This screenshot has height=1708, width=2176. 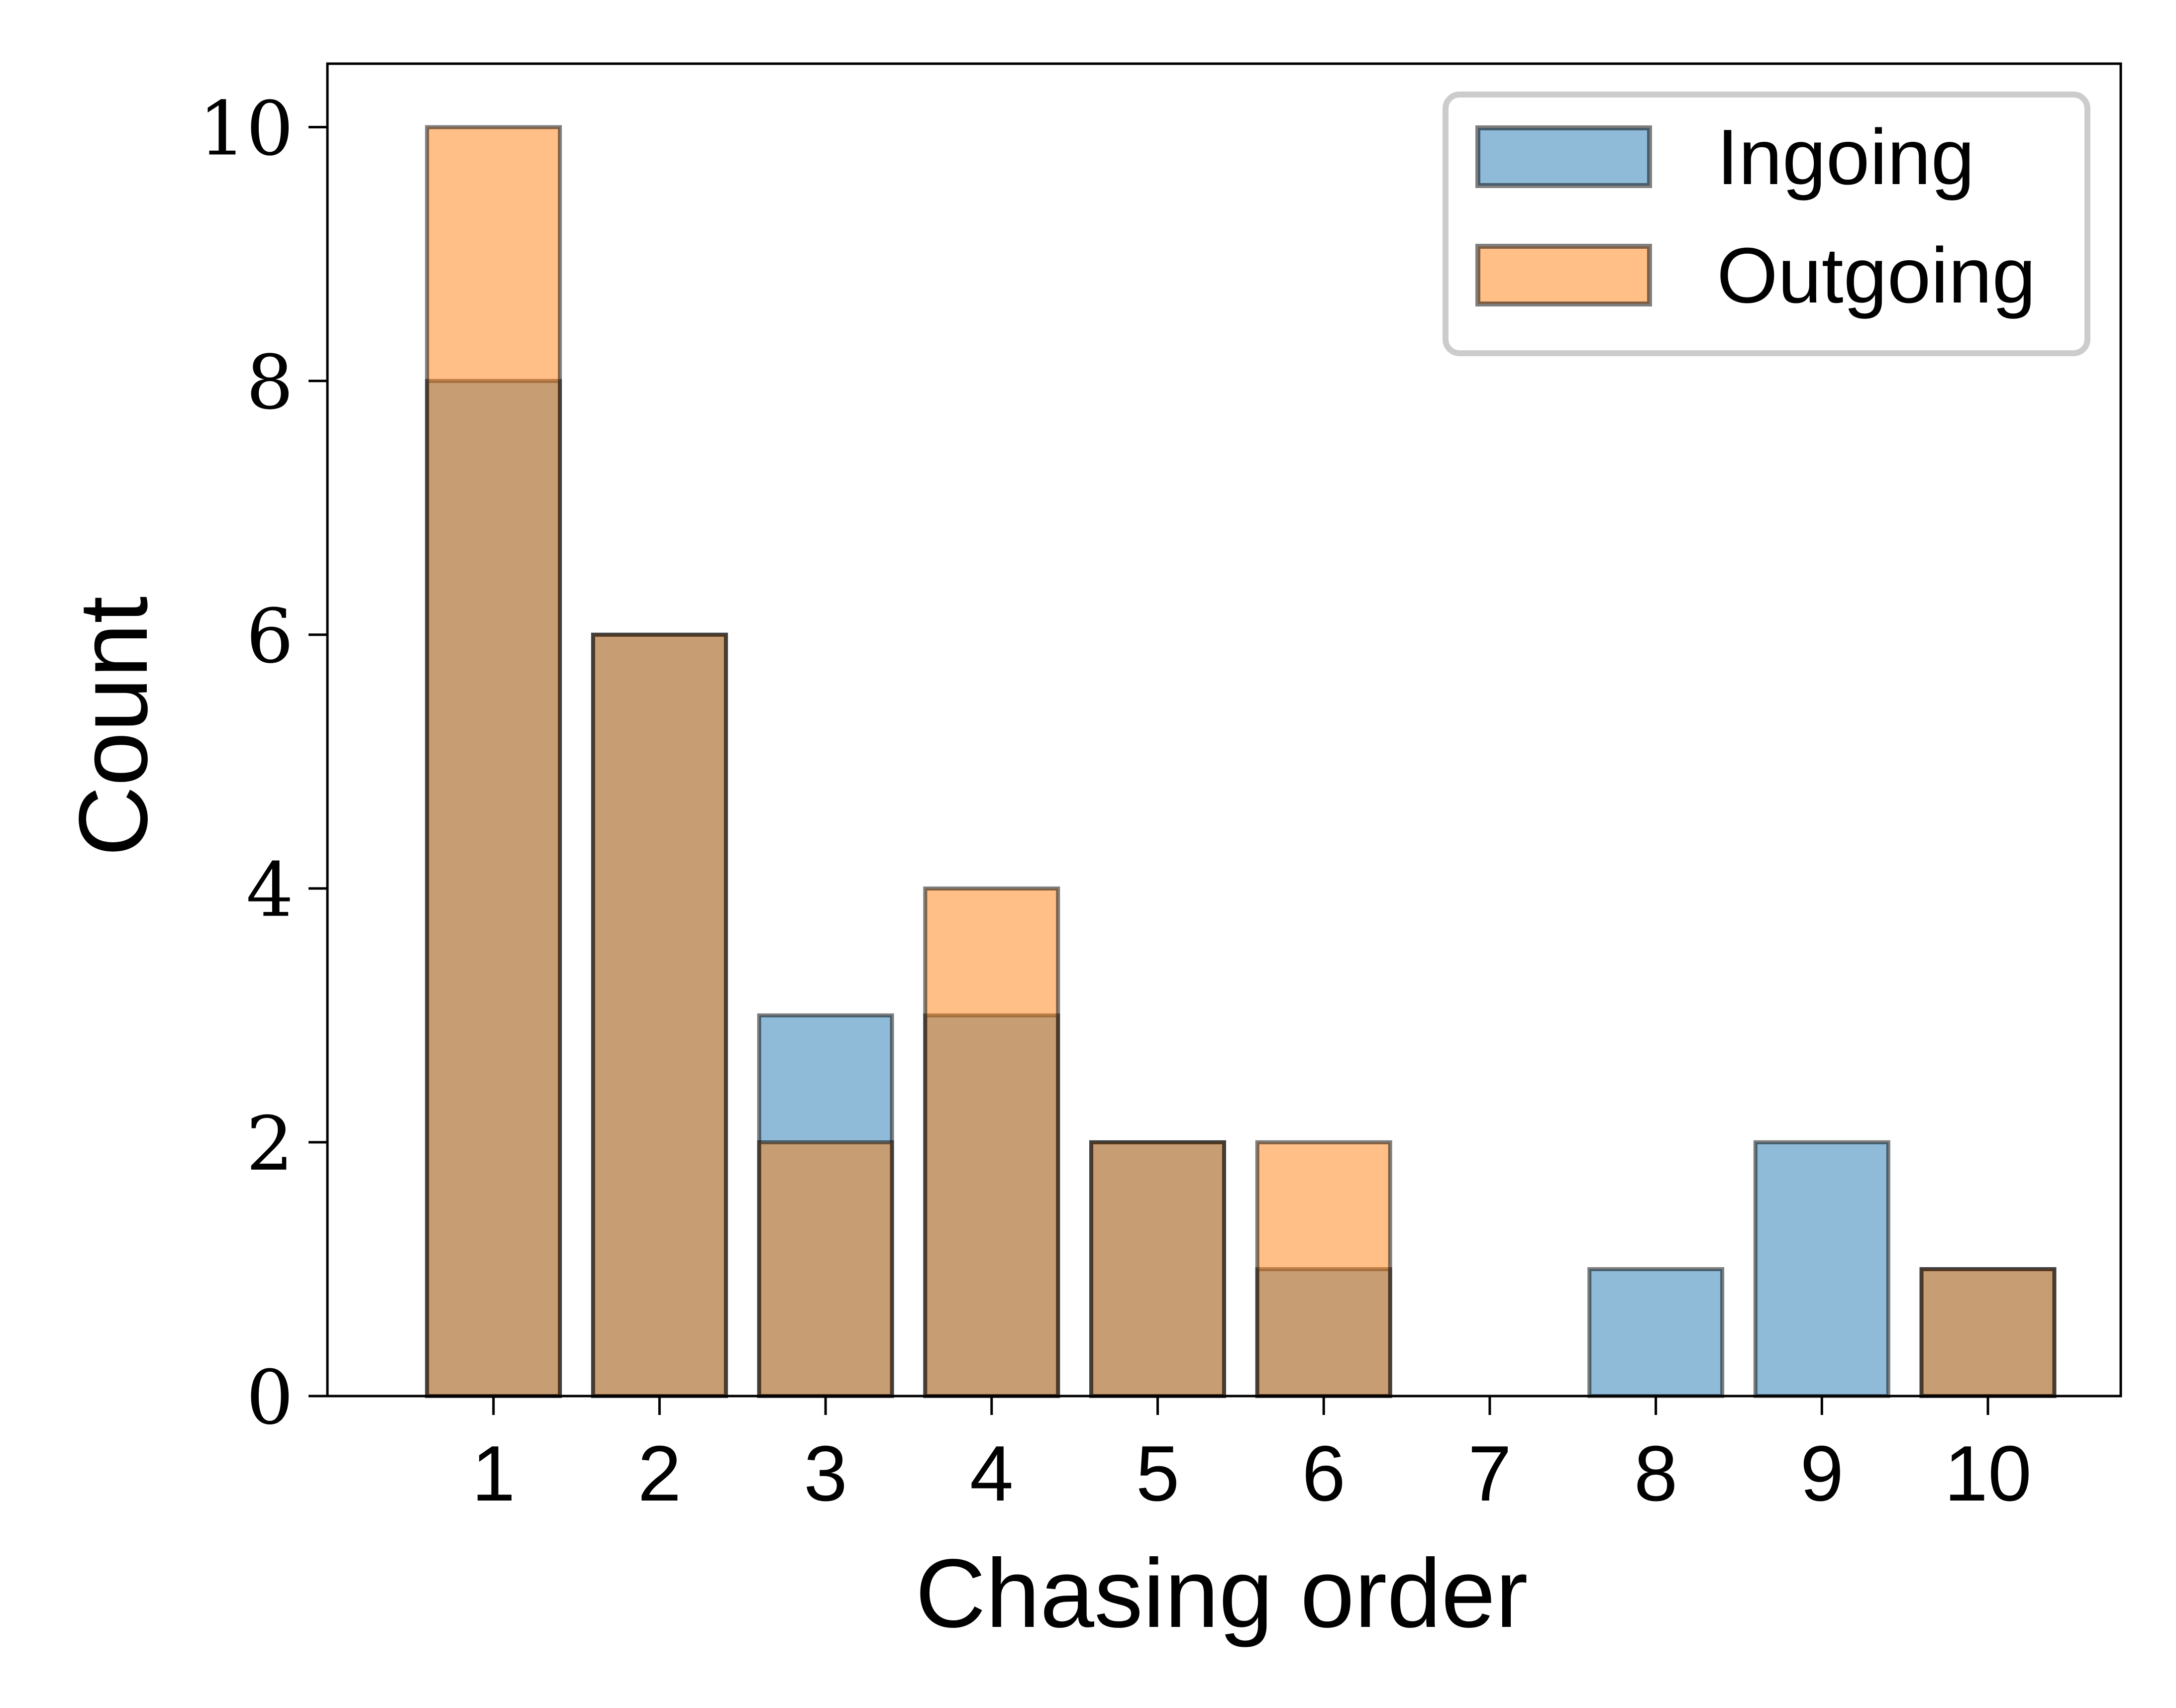 I want to click on x-axis-title: Chasing order, so click(x=1222, y=1593).